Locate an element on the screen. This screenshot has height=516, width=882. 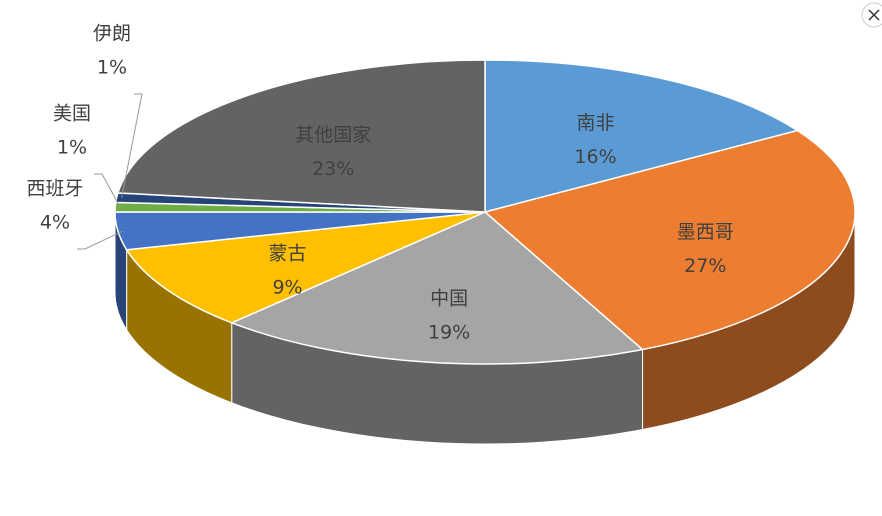
slice-label: 伊朗 is located at coordinates (112, 34).